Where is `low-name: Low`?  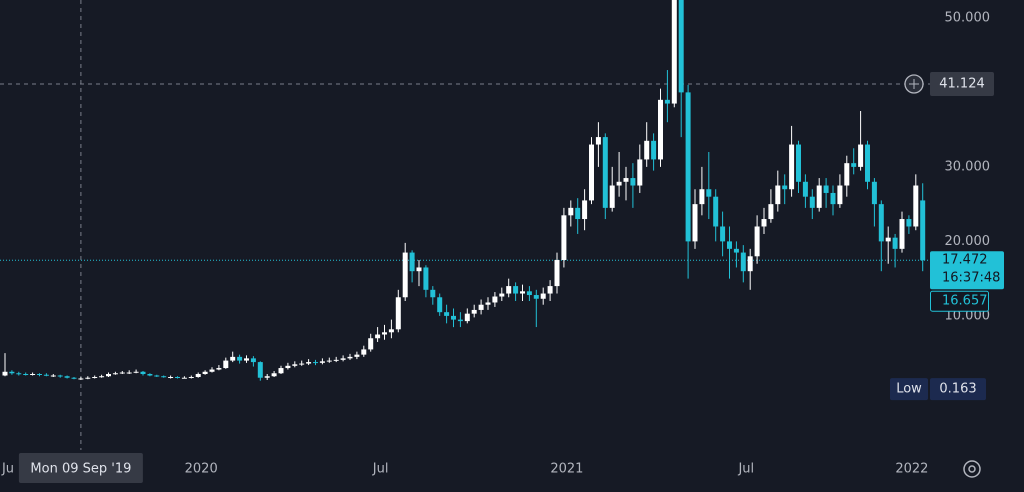
low-name: Low is located at coordinates (909, 389).